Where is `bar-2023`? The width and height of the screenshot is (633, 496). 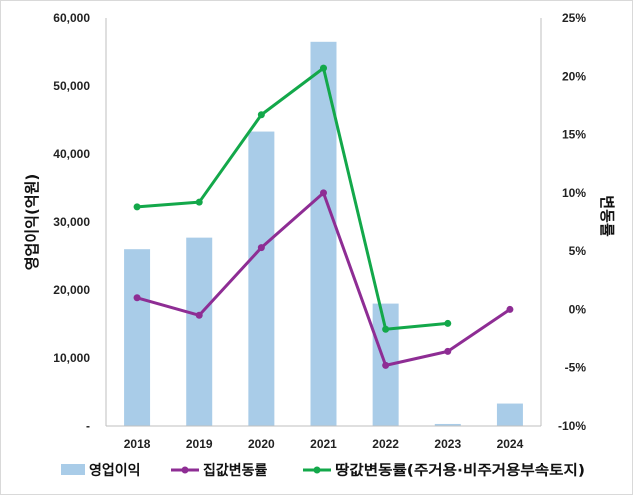 bar-2023 is located at coordinates (447, 424).